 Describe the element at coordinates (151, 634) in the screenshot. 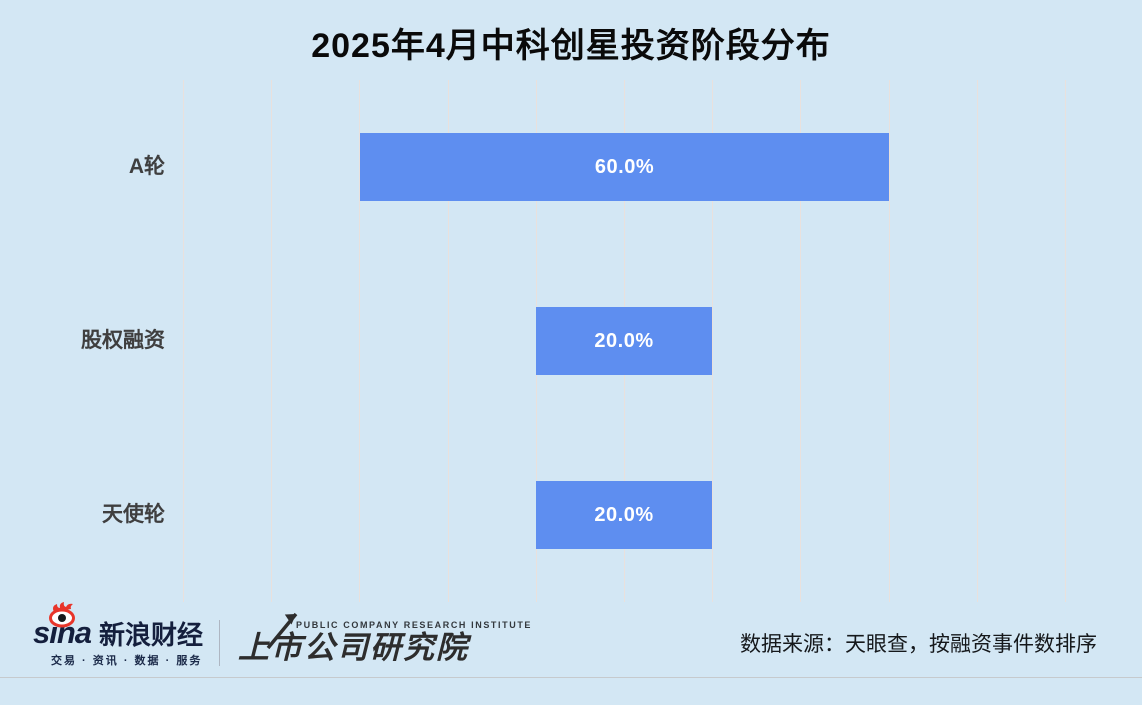

I see `sina-finance-name: 新浪财经` at that location.